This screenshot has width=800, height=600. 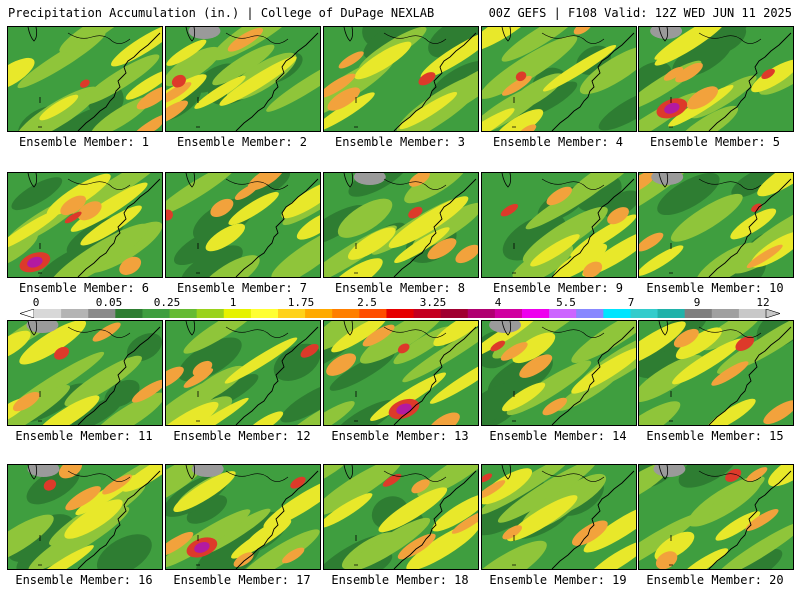 What do you see at coordinates (167, 302) in the screenshot?
I see `colorbar-tick-label: 0.25` at bounding box center [167, 302].